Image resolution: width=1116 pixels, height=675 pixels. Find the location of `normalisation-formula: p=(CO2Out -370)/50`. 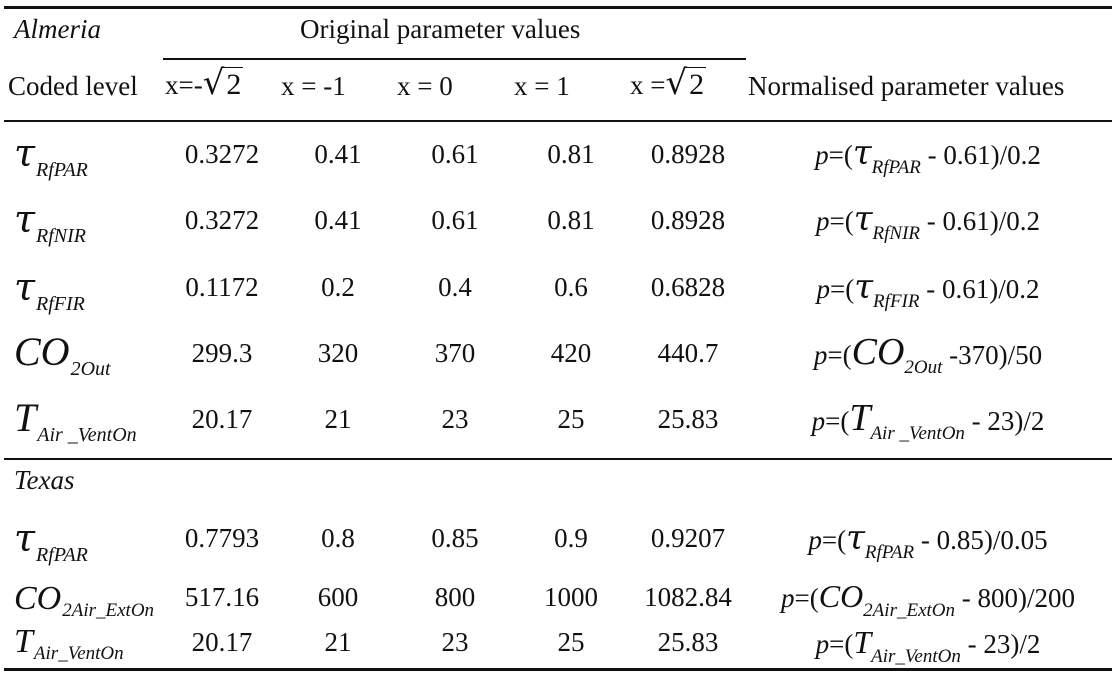

normalisation-formula: p=(CO2Out -370)/50 is located at coordinates (928, 354).